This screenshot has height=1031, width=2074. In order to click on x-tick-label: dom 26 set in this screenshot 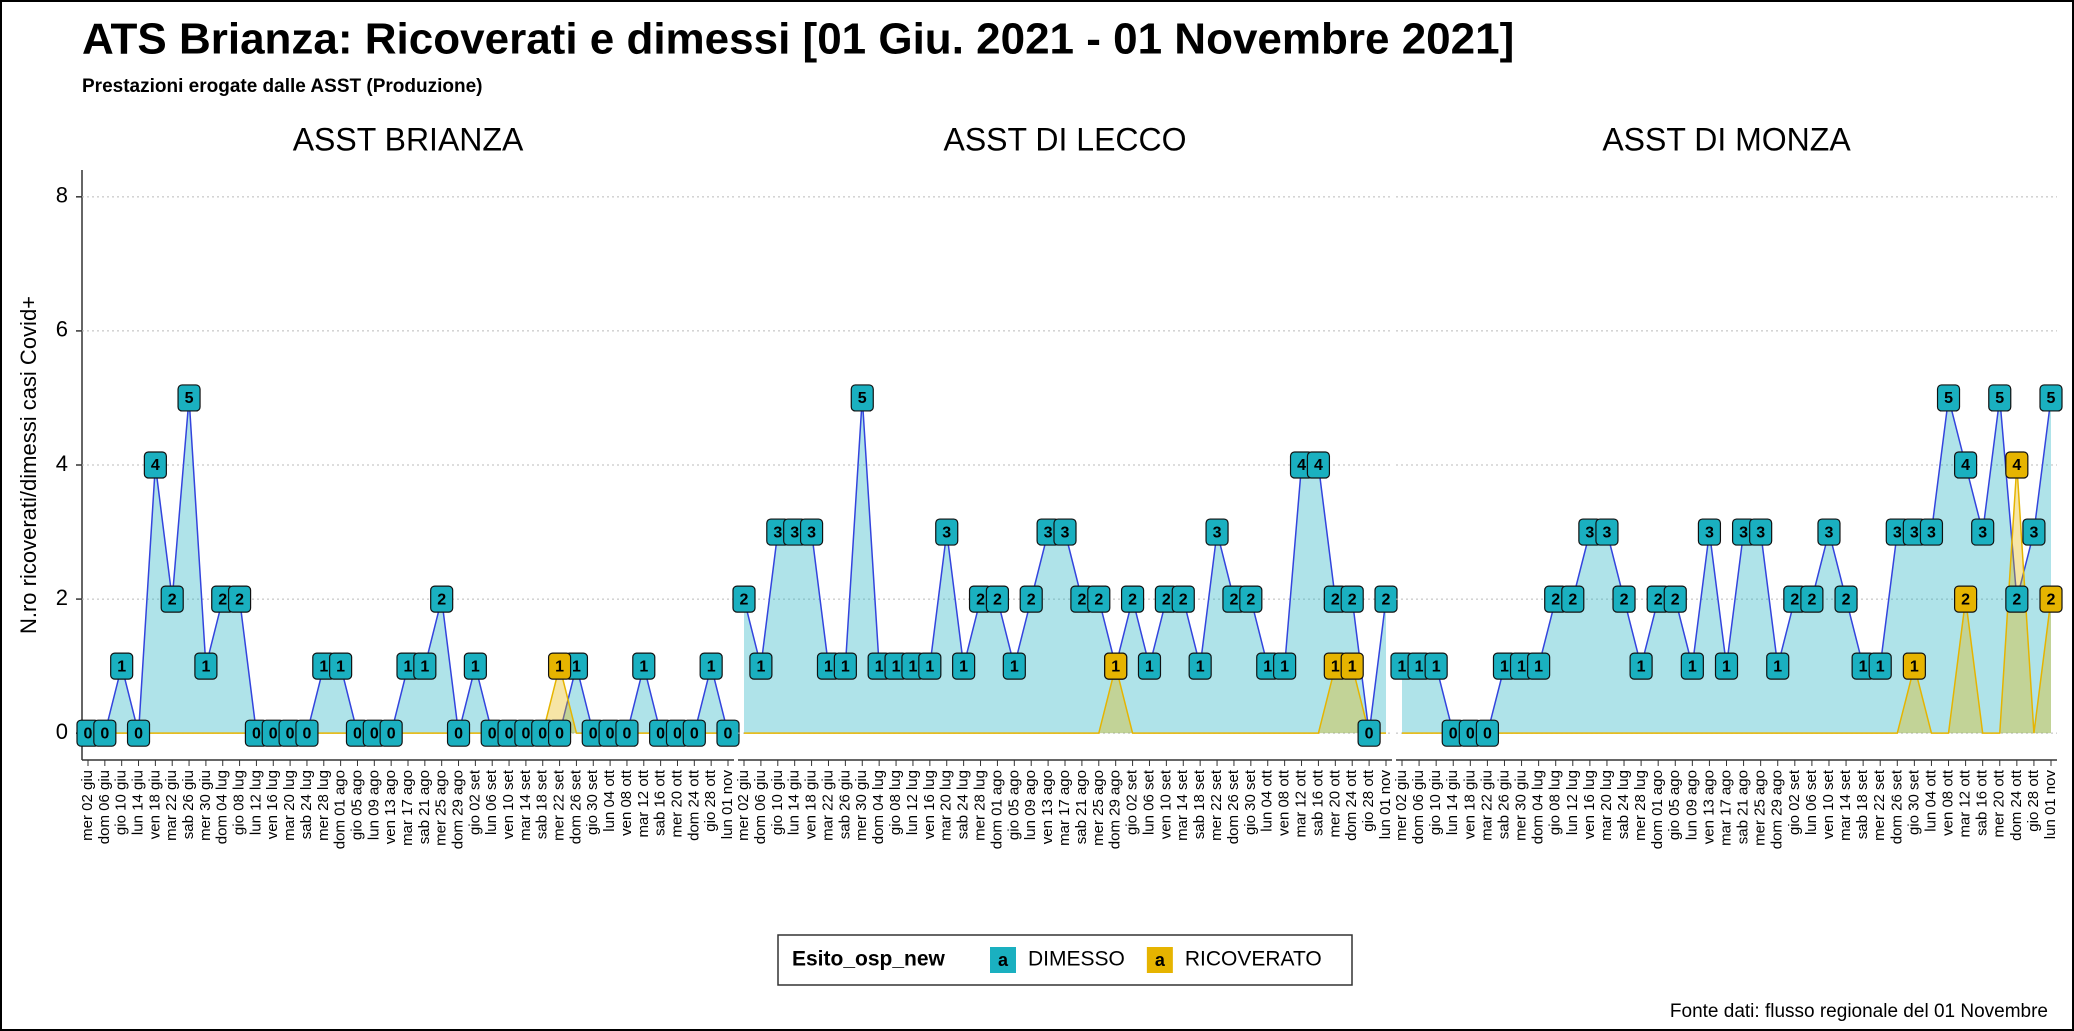, I will do `click(1233, 806)`.